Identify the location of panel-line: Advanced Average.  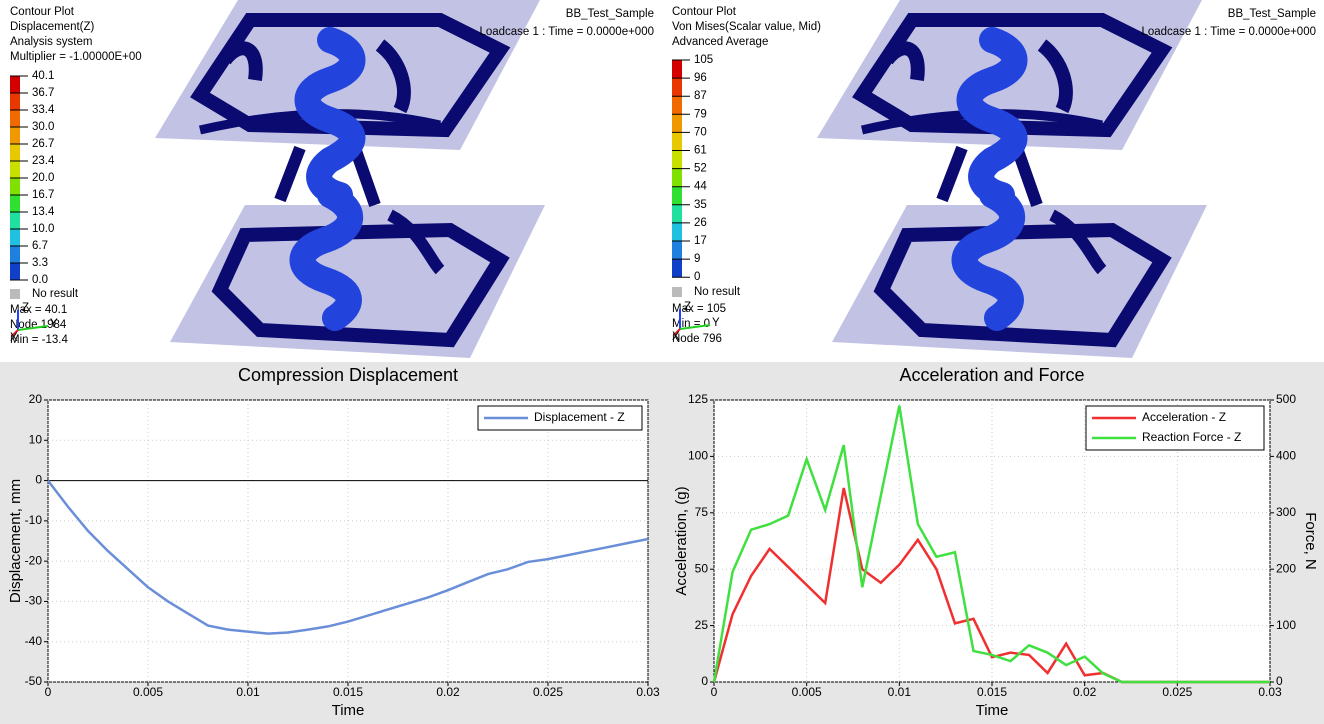
(720, 42).